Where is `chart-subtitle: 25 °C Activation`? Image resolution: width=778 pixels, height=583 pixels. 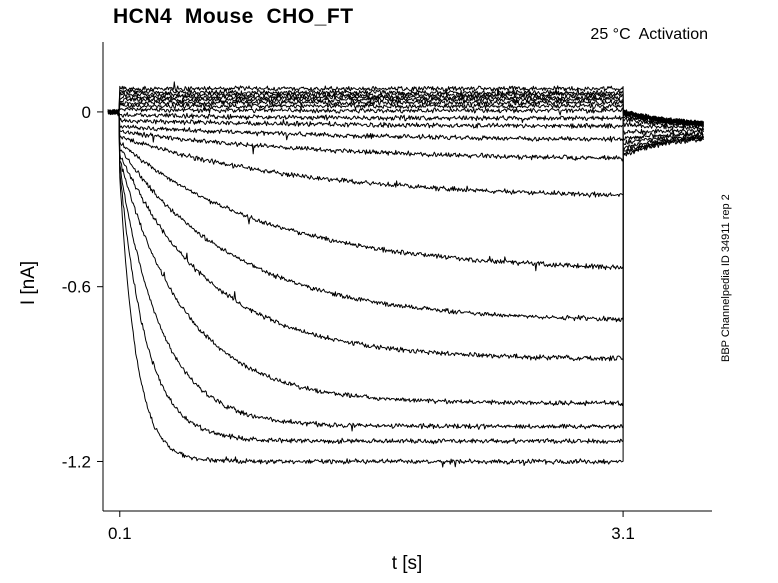 chart-subtitle: 25 °C Activation is located at coordinates (649, 34).